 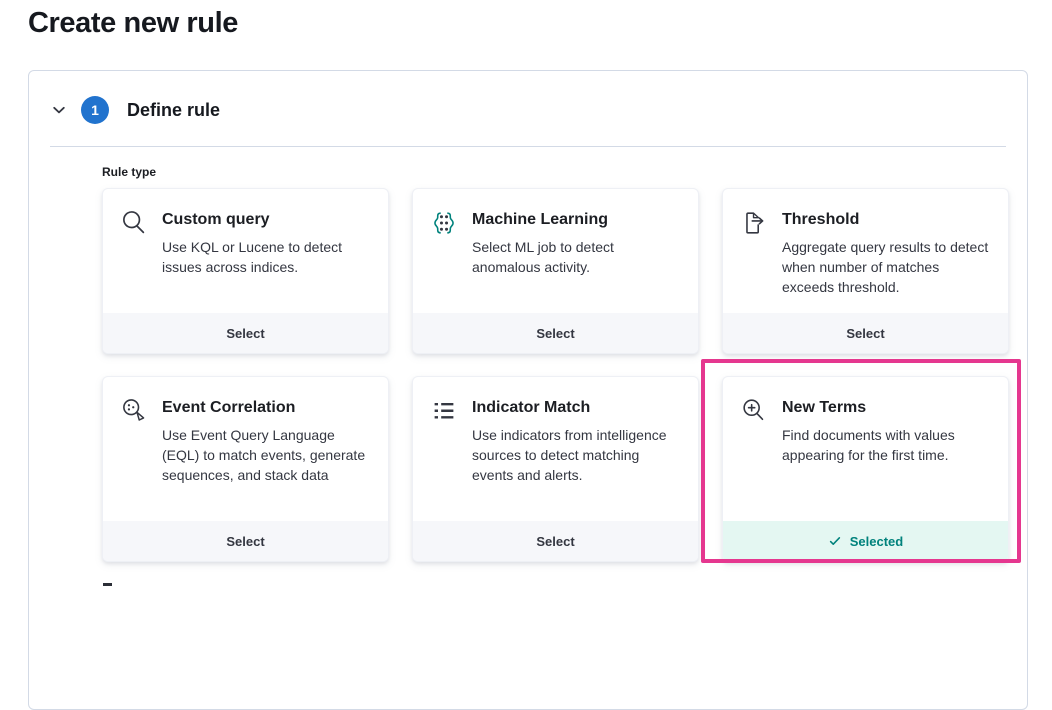 I want to click on chevron-down-icon, so click(x=59, y=110).